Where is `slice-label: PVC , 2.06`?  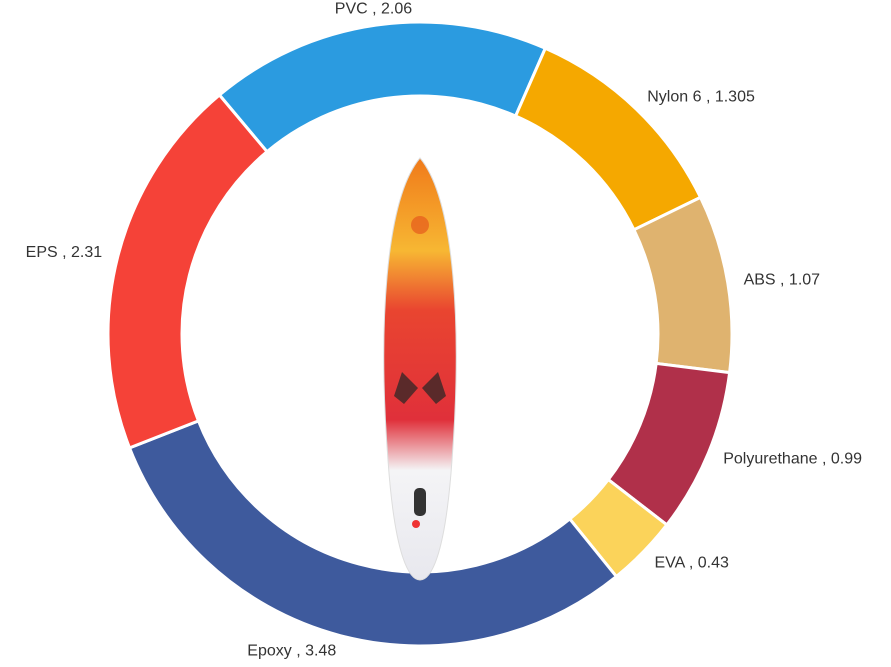 slice-label: PVC , 2.06 is located at coordinates (373, 9).